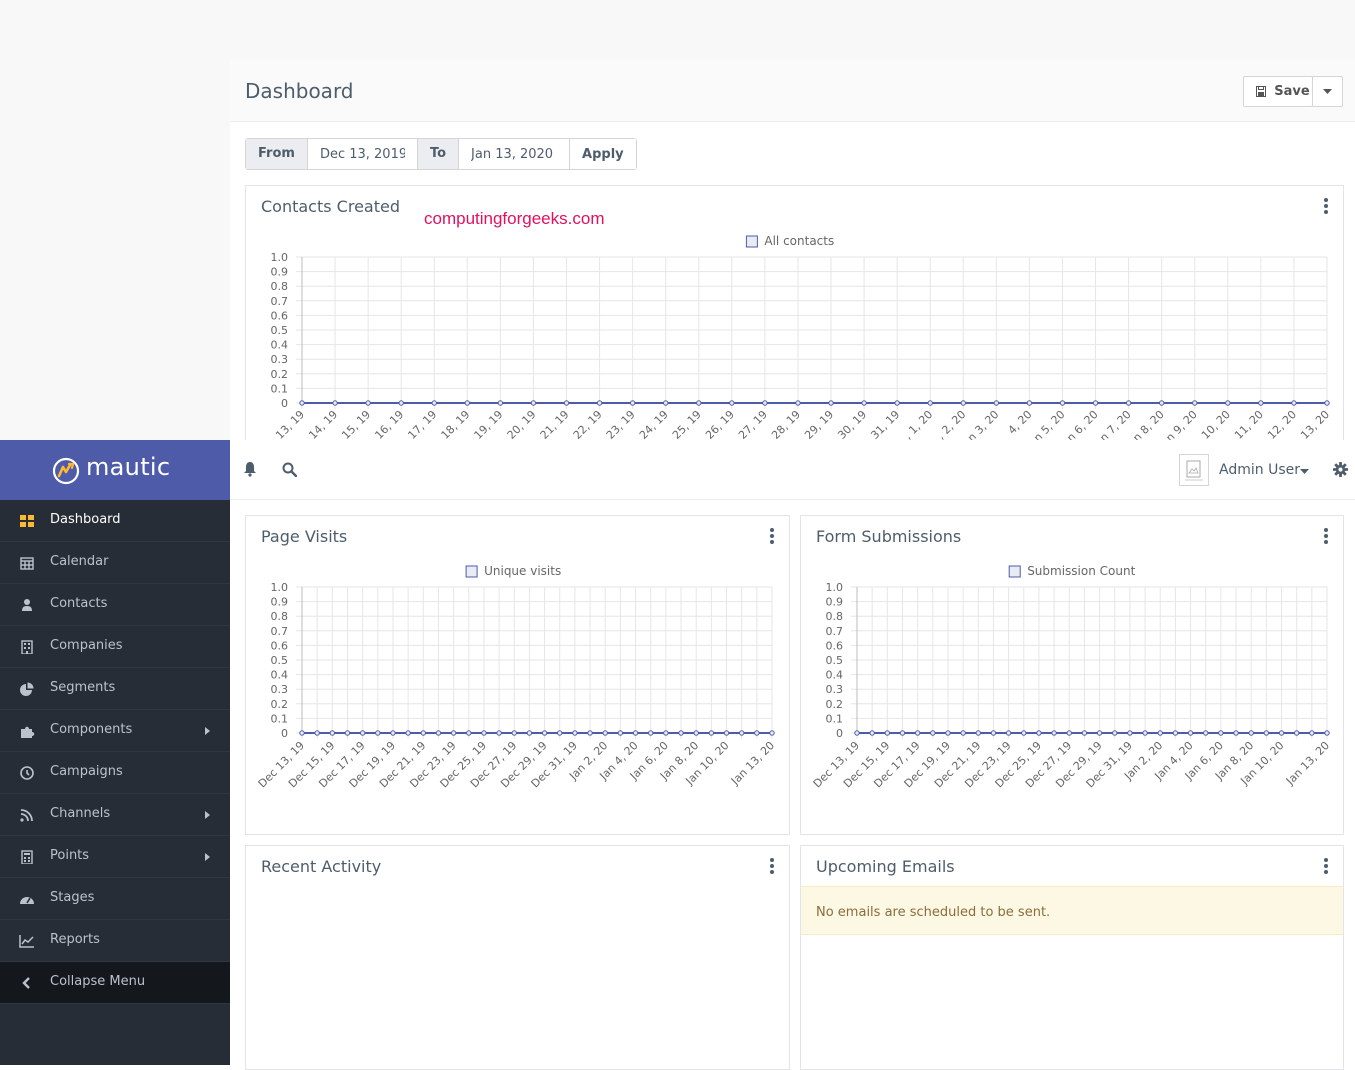 The width and height of the screenshot is (1355, 1070). Describe the element at coordinates (514, 154) in the screenshot. I see `to-date-input` at that location.